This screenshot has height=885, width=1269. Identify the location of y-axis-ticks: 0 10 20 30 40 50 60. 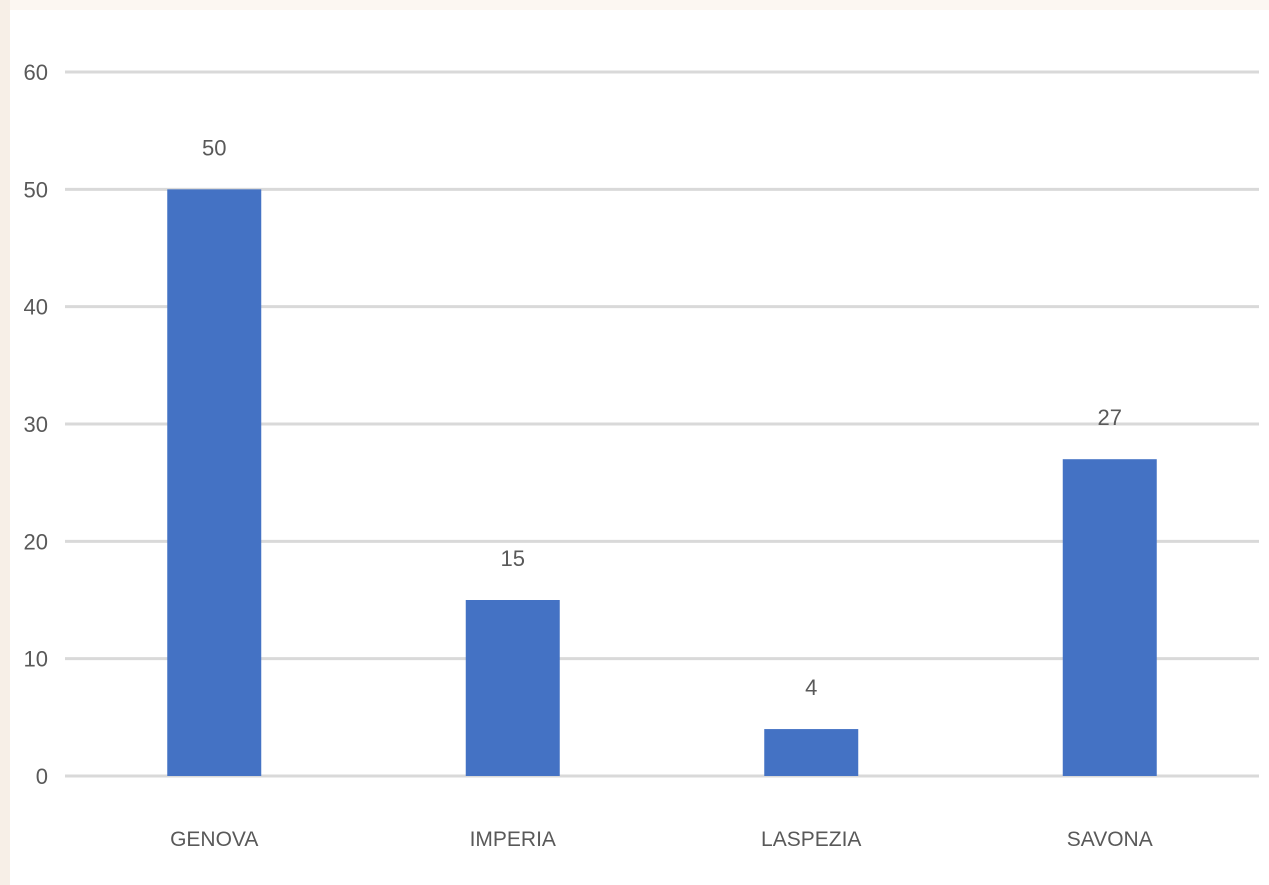
(36, 424).